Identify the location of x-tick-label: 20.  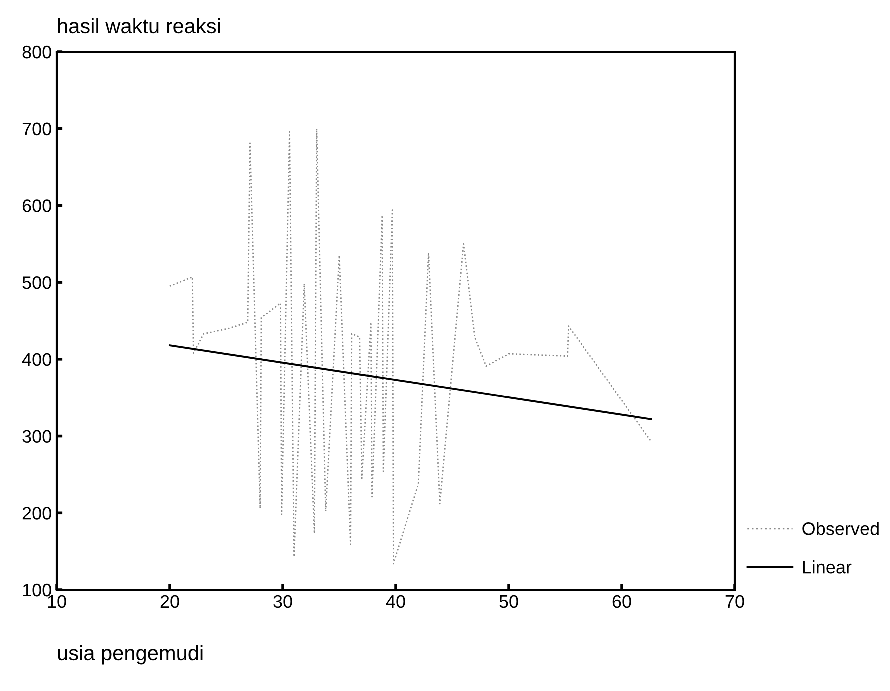
(170, 601).